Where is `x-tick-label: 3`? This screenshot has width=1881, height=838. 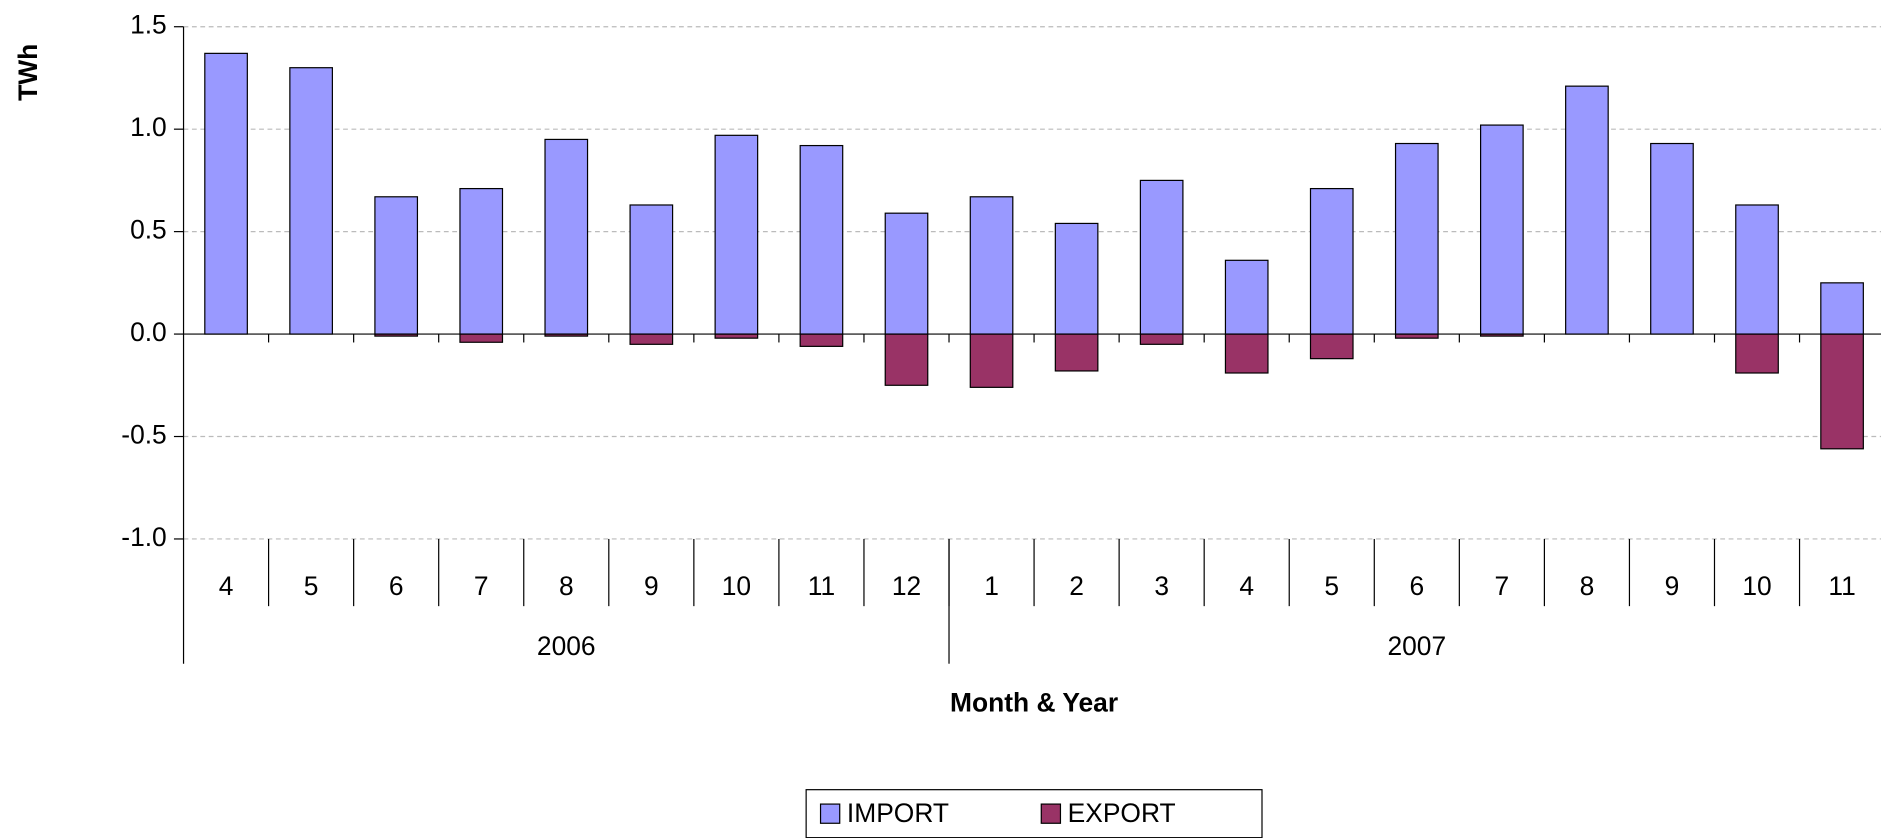
x-tick-label: 3 is located at coordinates (1161, 586).